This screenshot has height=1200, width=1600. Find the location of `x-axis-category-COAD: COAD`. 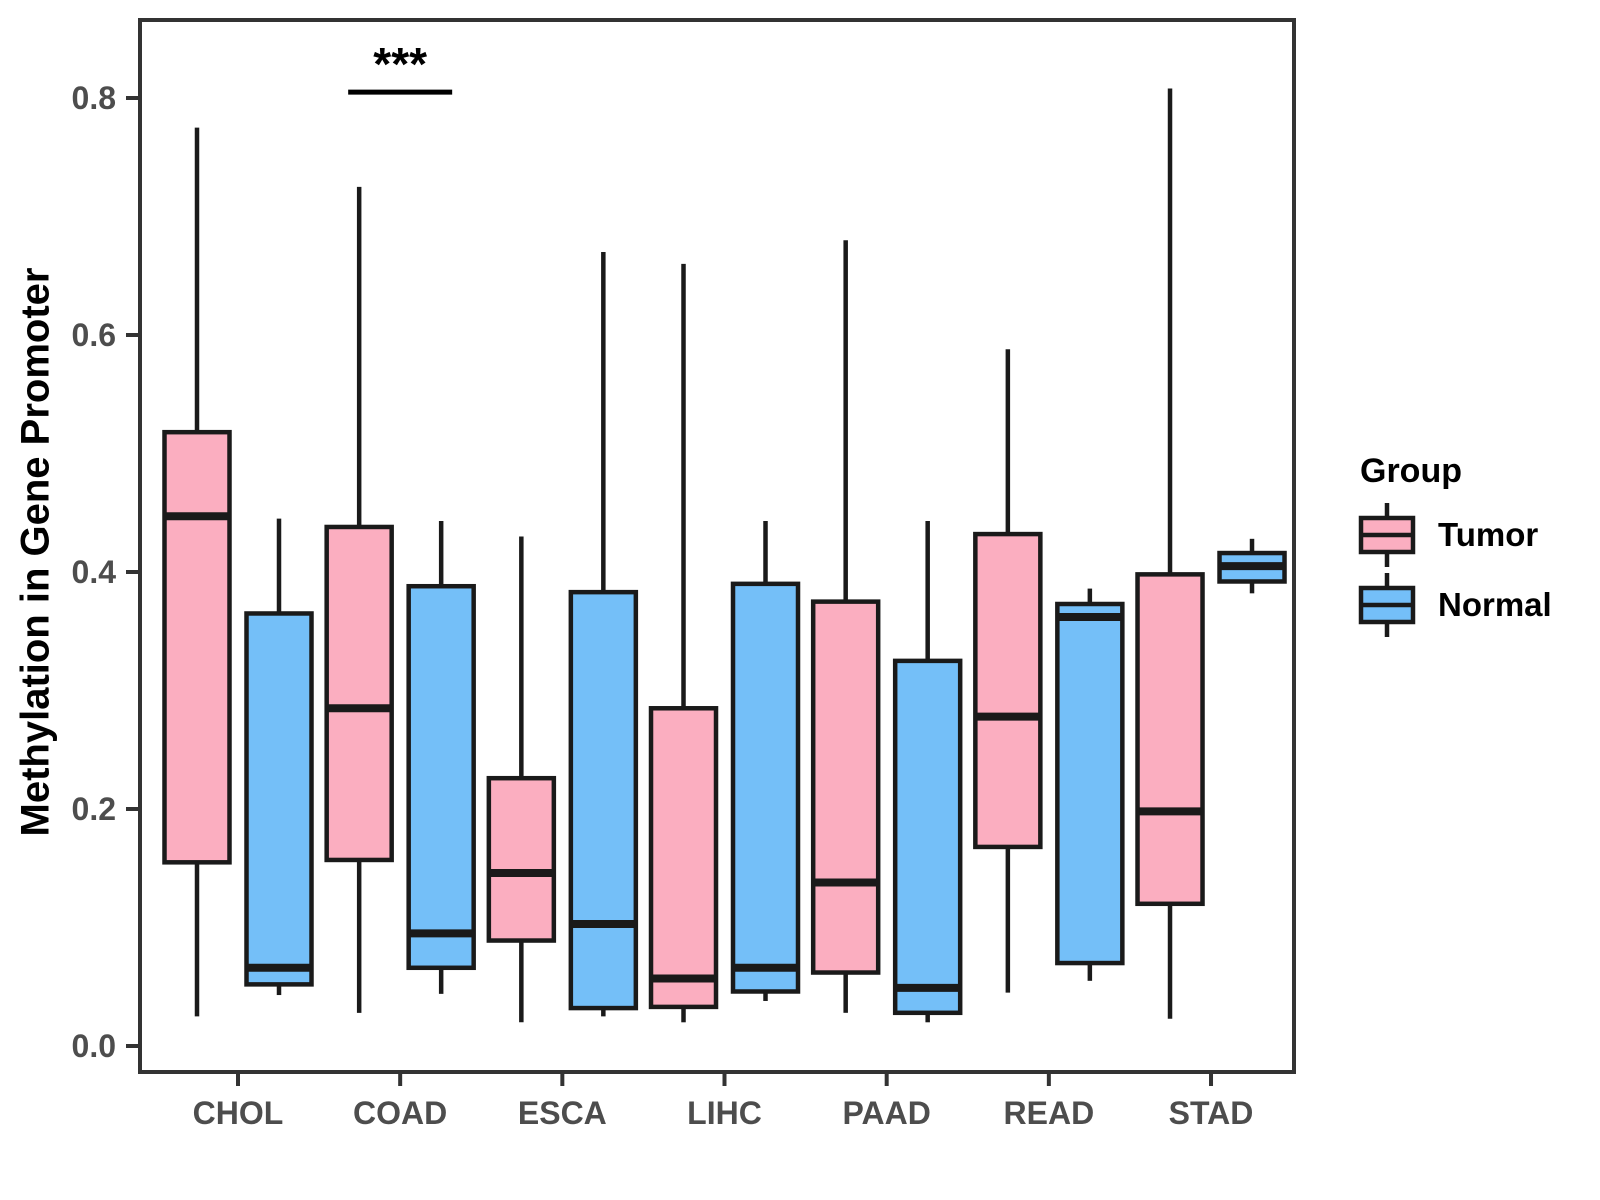

x-axis-category-COAD: COAD is located at coordinates (400, 1101).